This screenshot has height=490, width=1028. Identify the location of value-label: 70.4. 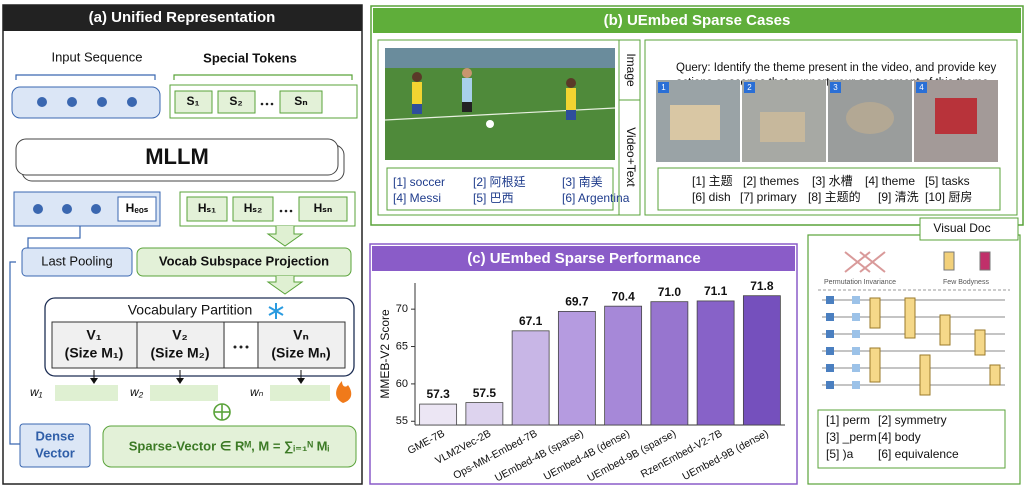
(623, 296).